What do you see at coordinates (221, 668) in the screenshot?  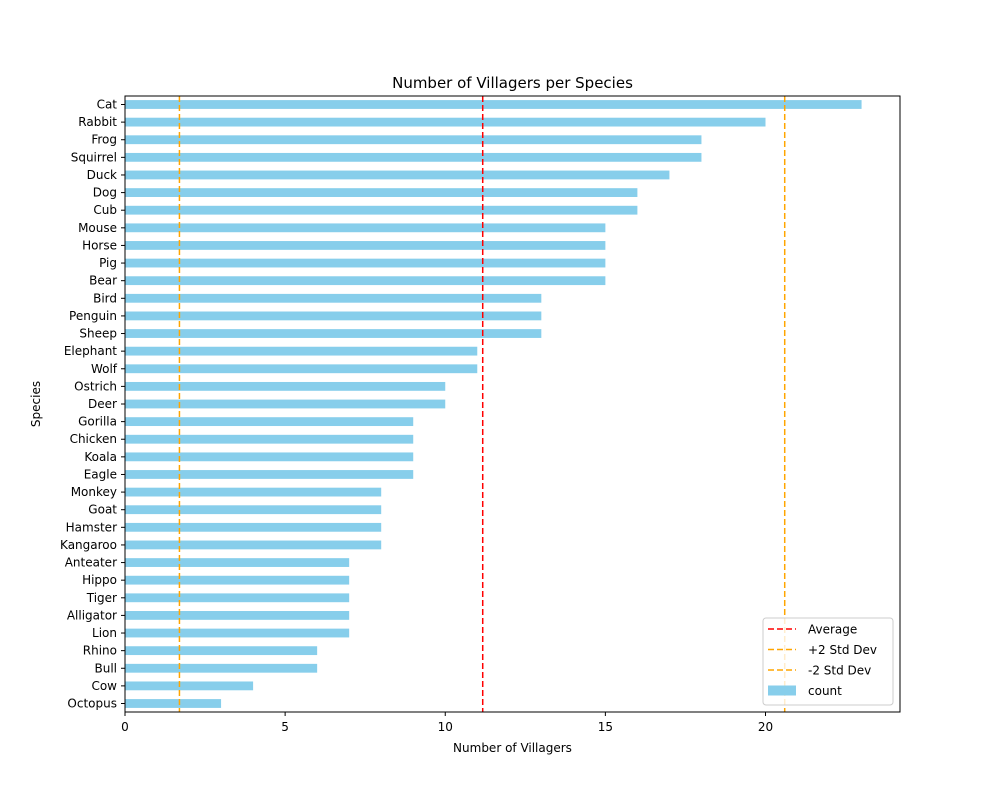 I see `bar-bull` at bounding box center [221, 668].